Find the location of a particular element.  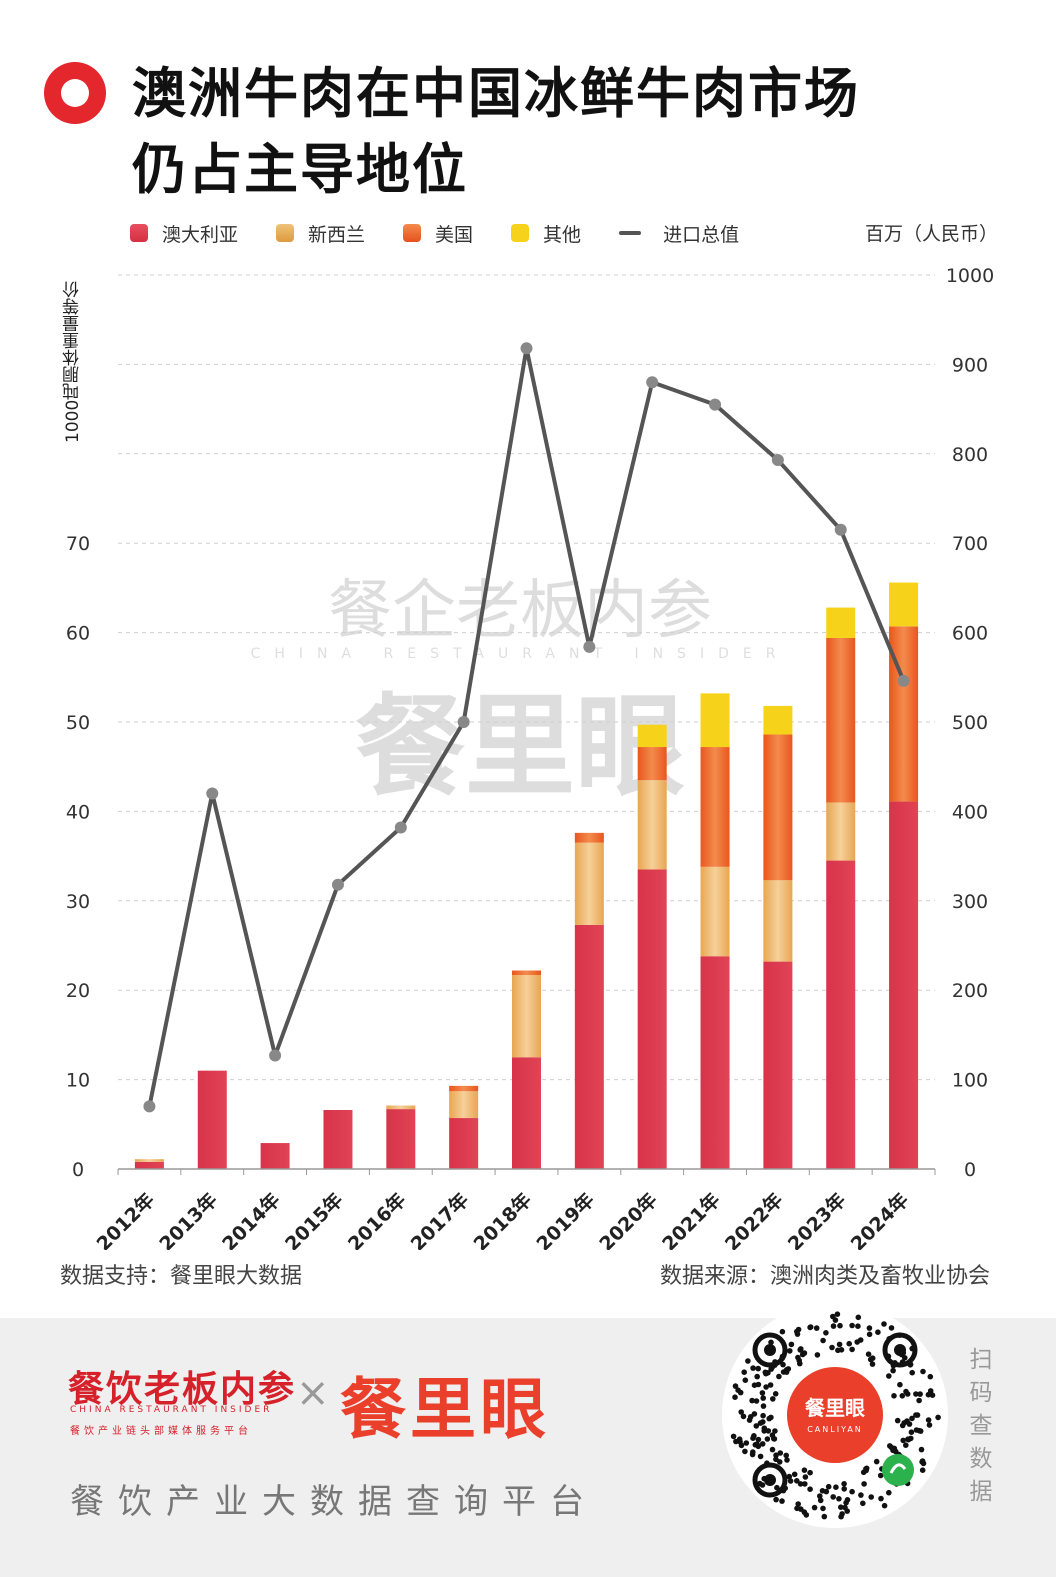

bar-segment-美国-2019年 is located at coordinates (589, 837).